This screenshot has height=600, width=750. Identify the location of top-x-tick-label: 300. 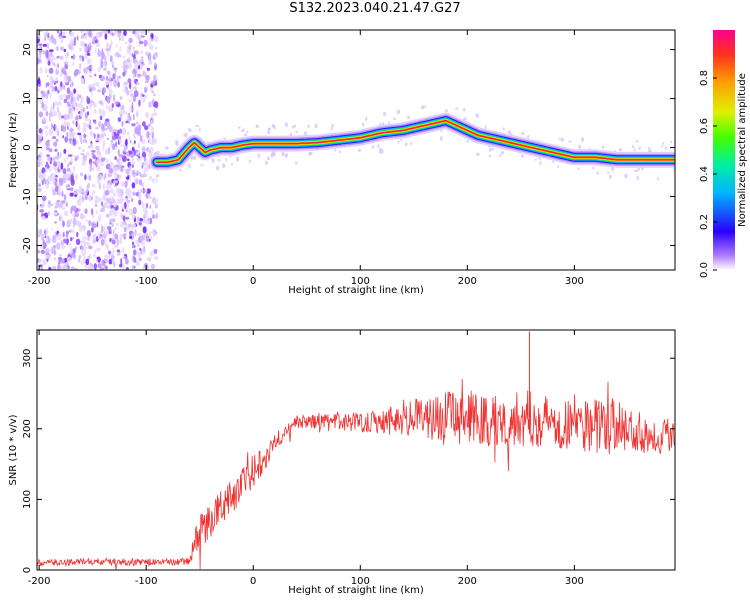
(574, 281).